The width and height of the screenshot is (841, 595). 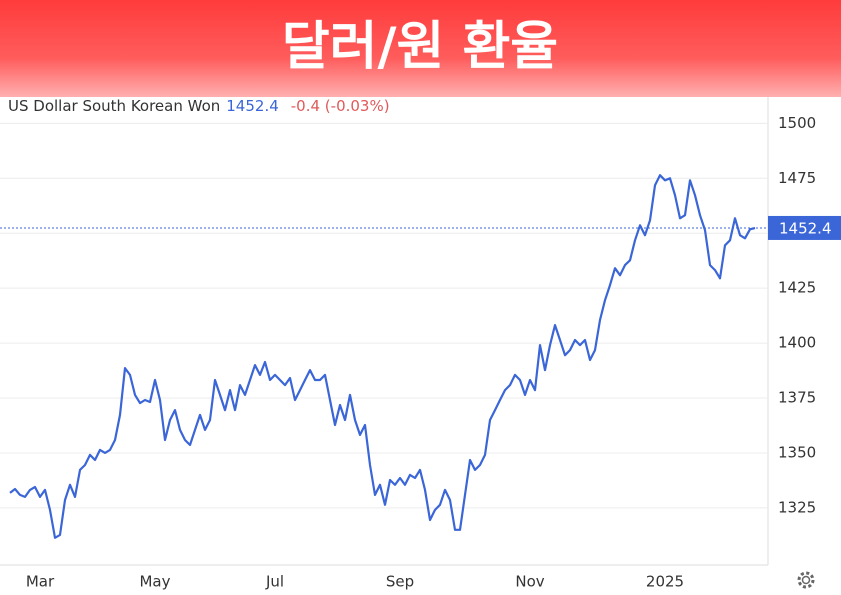 I want to click on last-value-tag-label: 1452.4, so click(x=805, y=228).